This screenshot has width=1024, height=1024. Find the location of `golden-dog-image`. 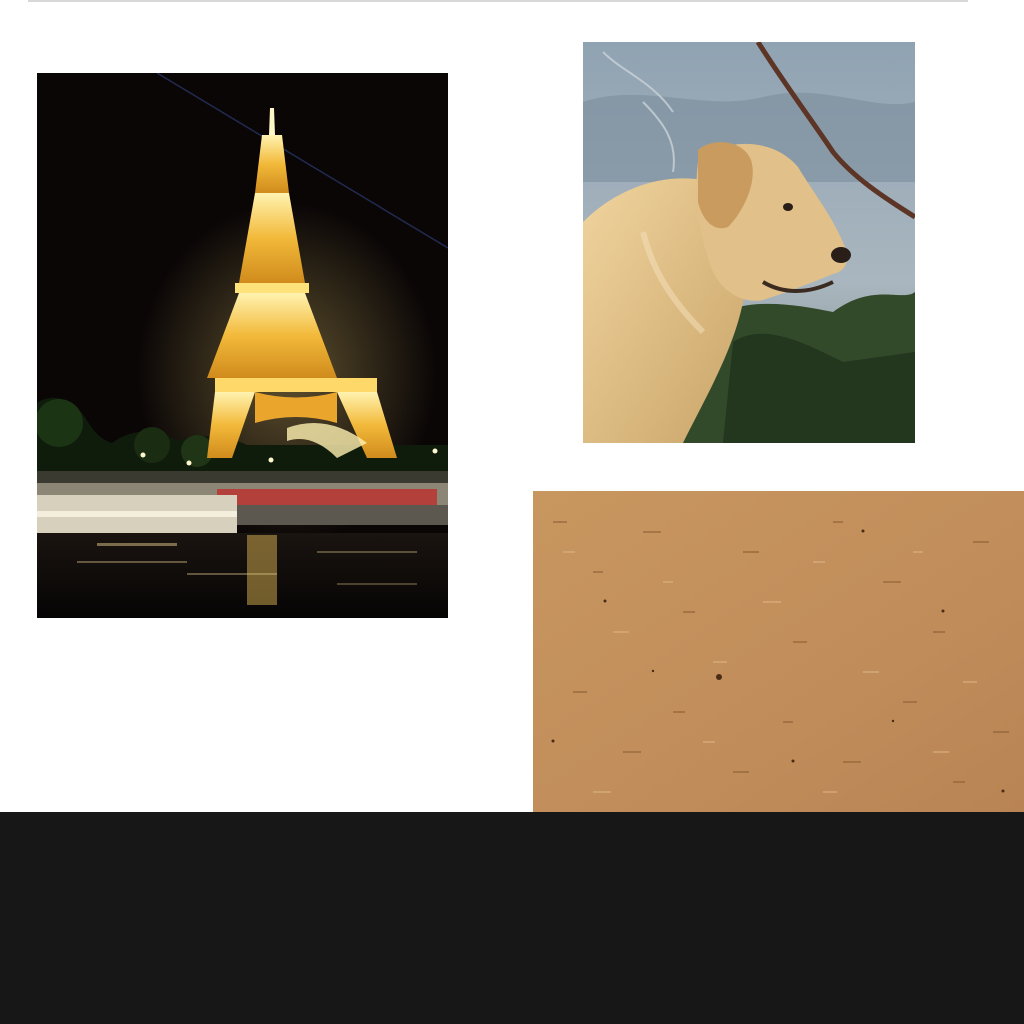

golden-dog-image is located at coordinates (749, 242).